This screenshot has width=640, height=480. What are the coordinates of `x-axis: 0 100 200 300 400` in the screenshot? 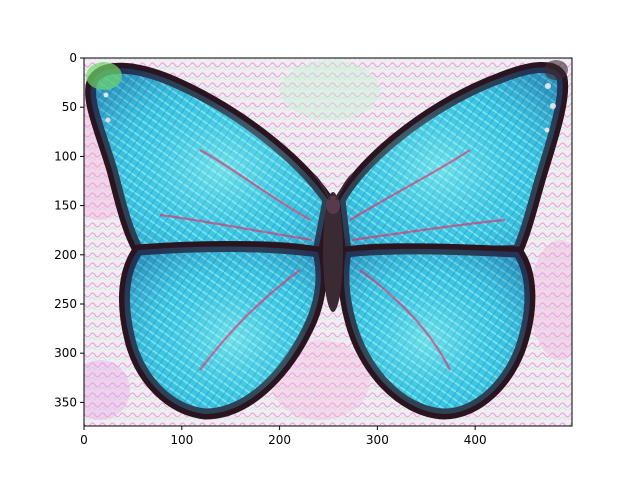 It's located at (283, 436).